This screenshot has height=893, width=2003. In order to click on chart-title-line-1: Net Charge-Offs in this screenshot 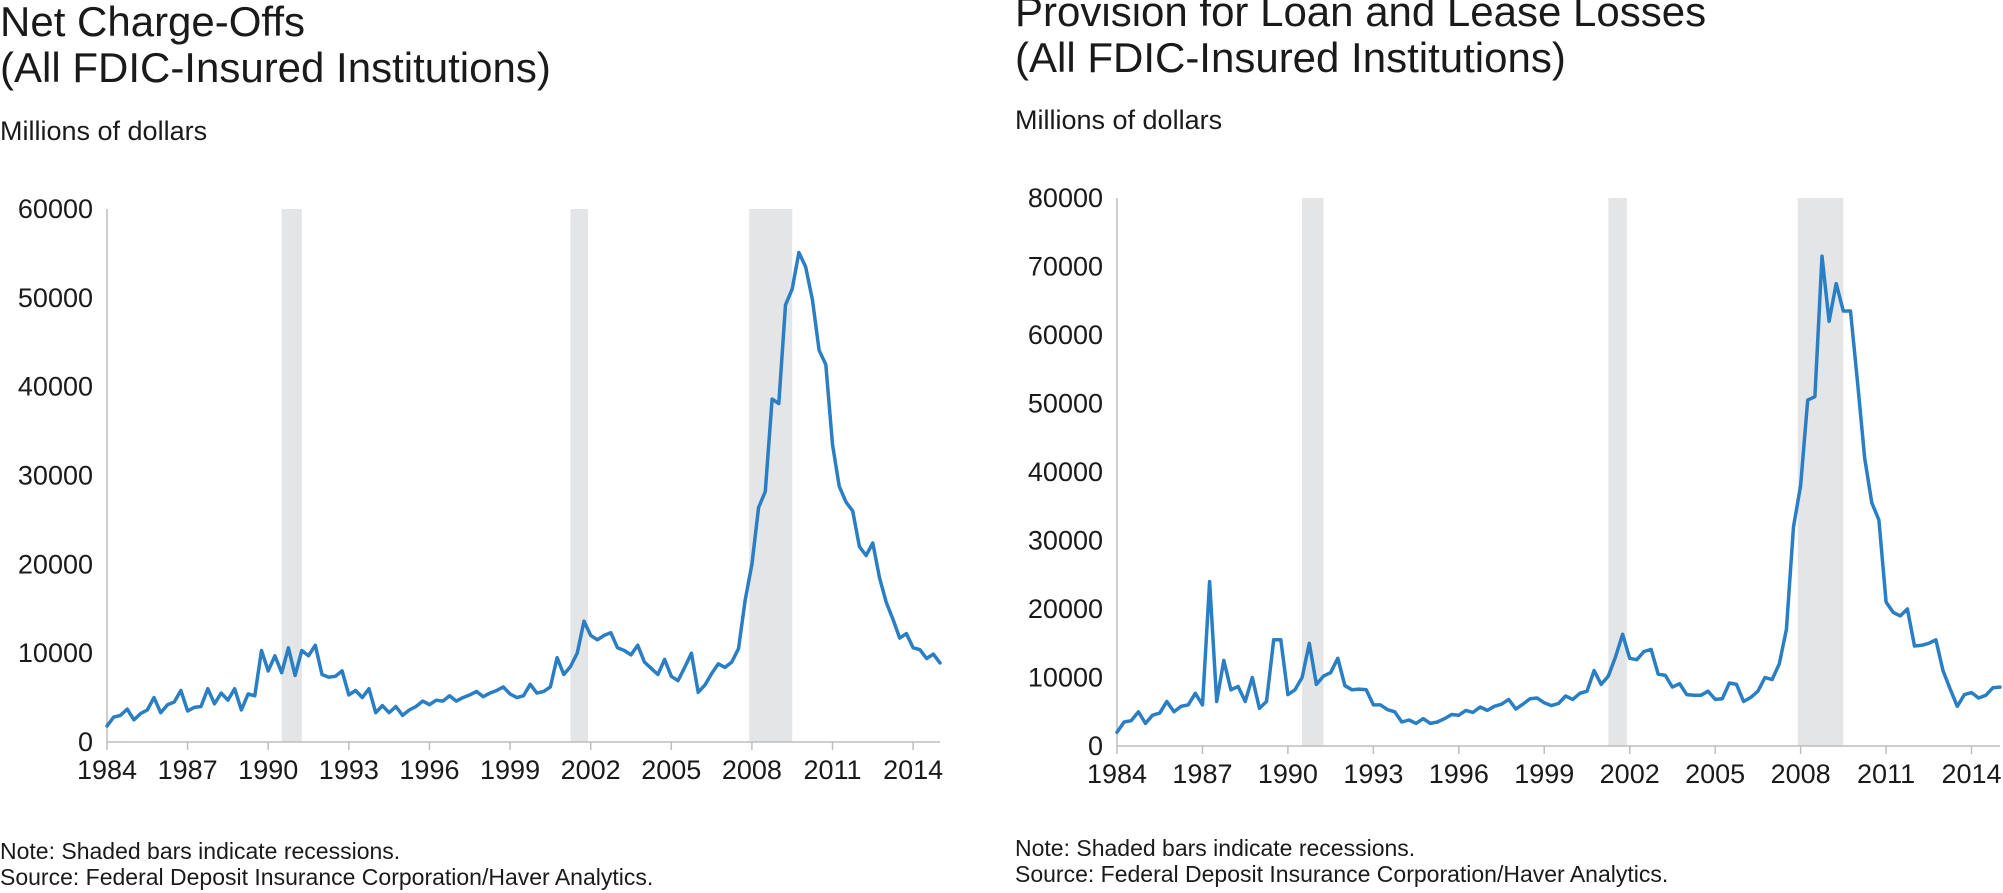, I will do `click(153, 22)`.